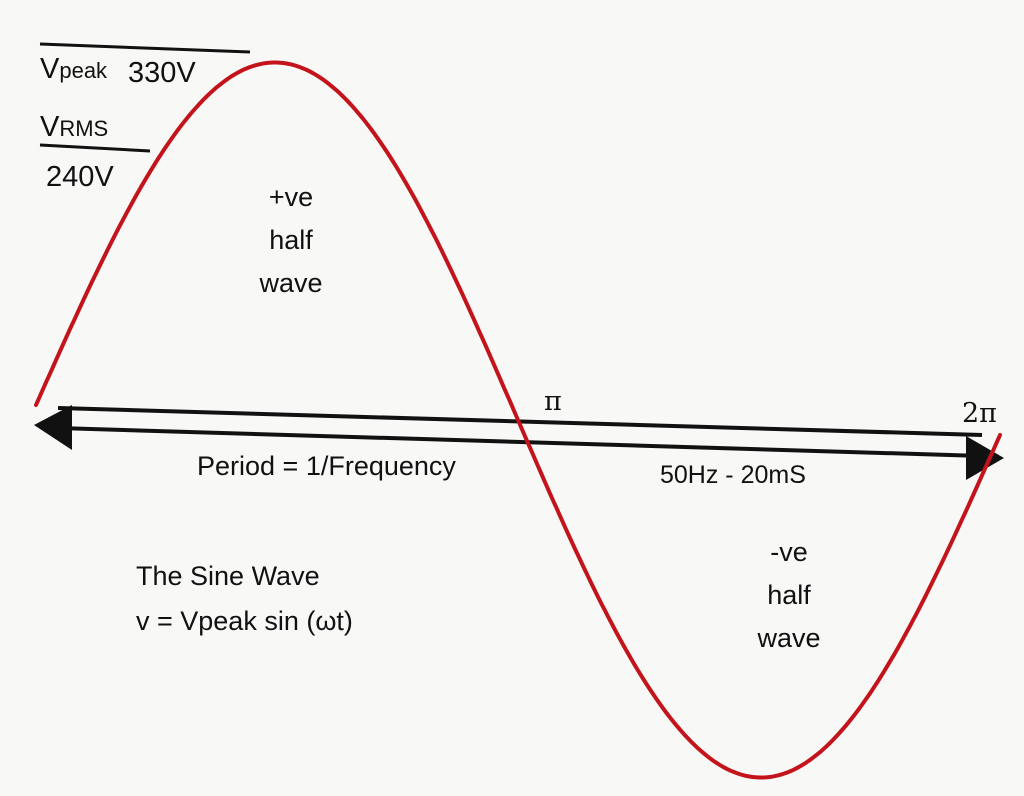 This screenshot has width=1024, height=796. What do you see at coordinates (979, 413) in the screenshot?
I see `two-pi-label: 2π` at bounding box center [979, 413].